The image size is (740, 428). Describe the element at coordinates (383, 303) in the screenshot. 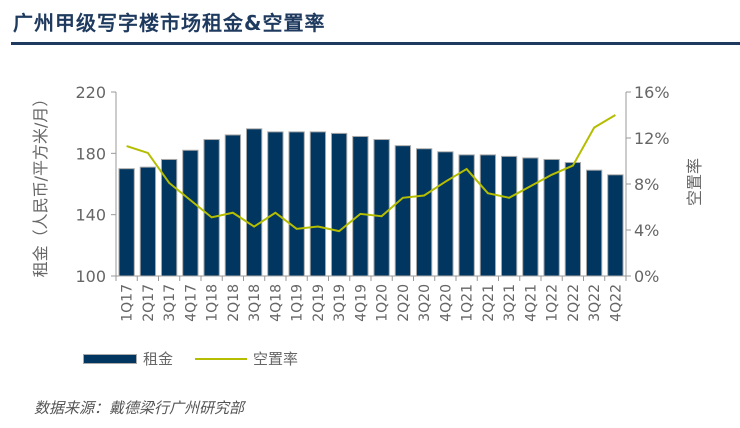

I see `x-tick-label: 1Q20` at that location.